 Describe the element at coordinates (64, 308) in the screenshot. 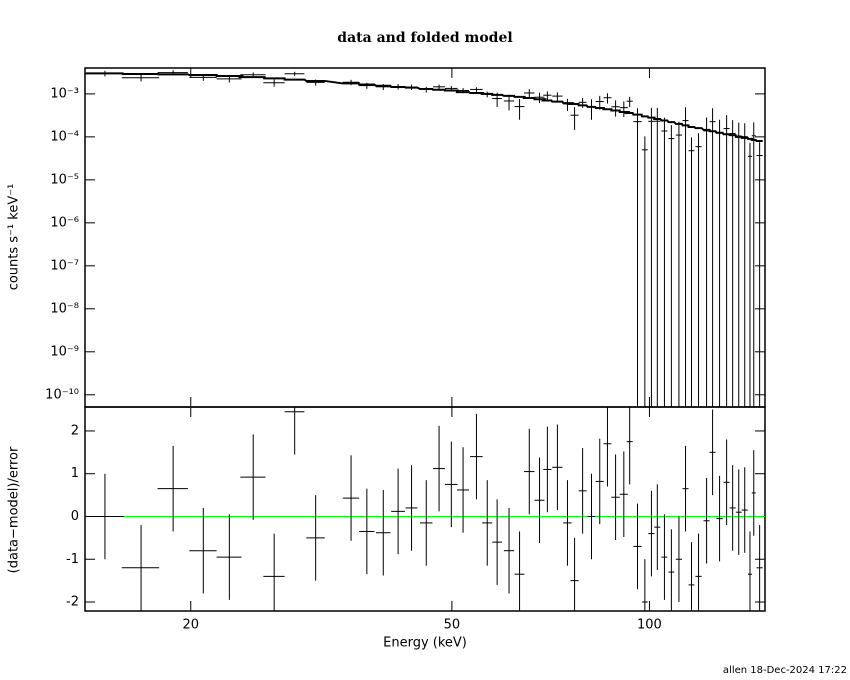

I see `y-tick-label: 10⁻⁸` at that location.